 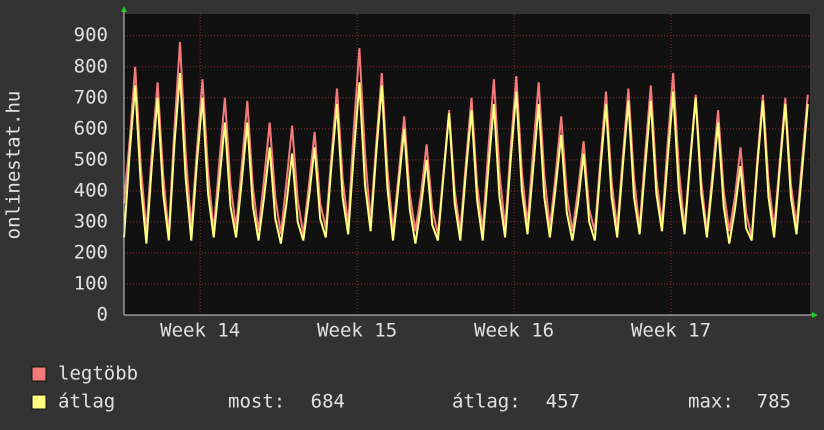 I want to click on stat-label: max:, so click(x=711, y=402).